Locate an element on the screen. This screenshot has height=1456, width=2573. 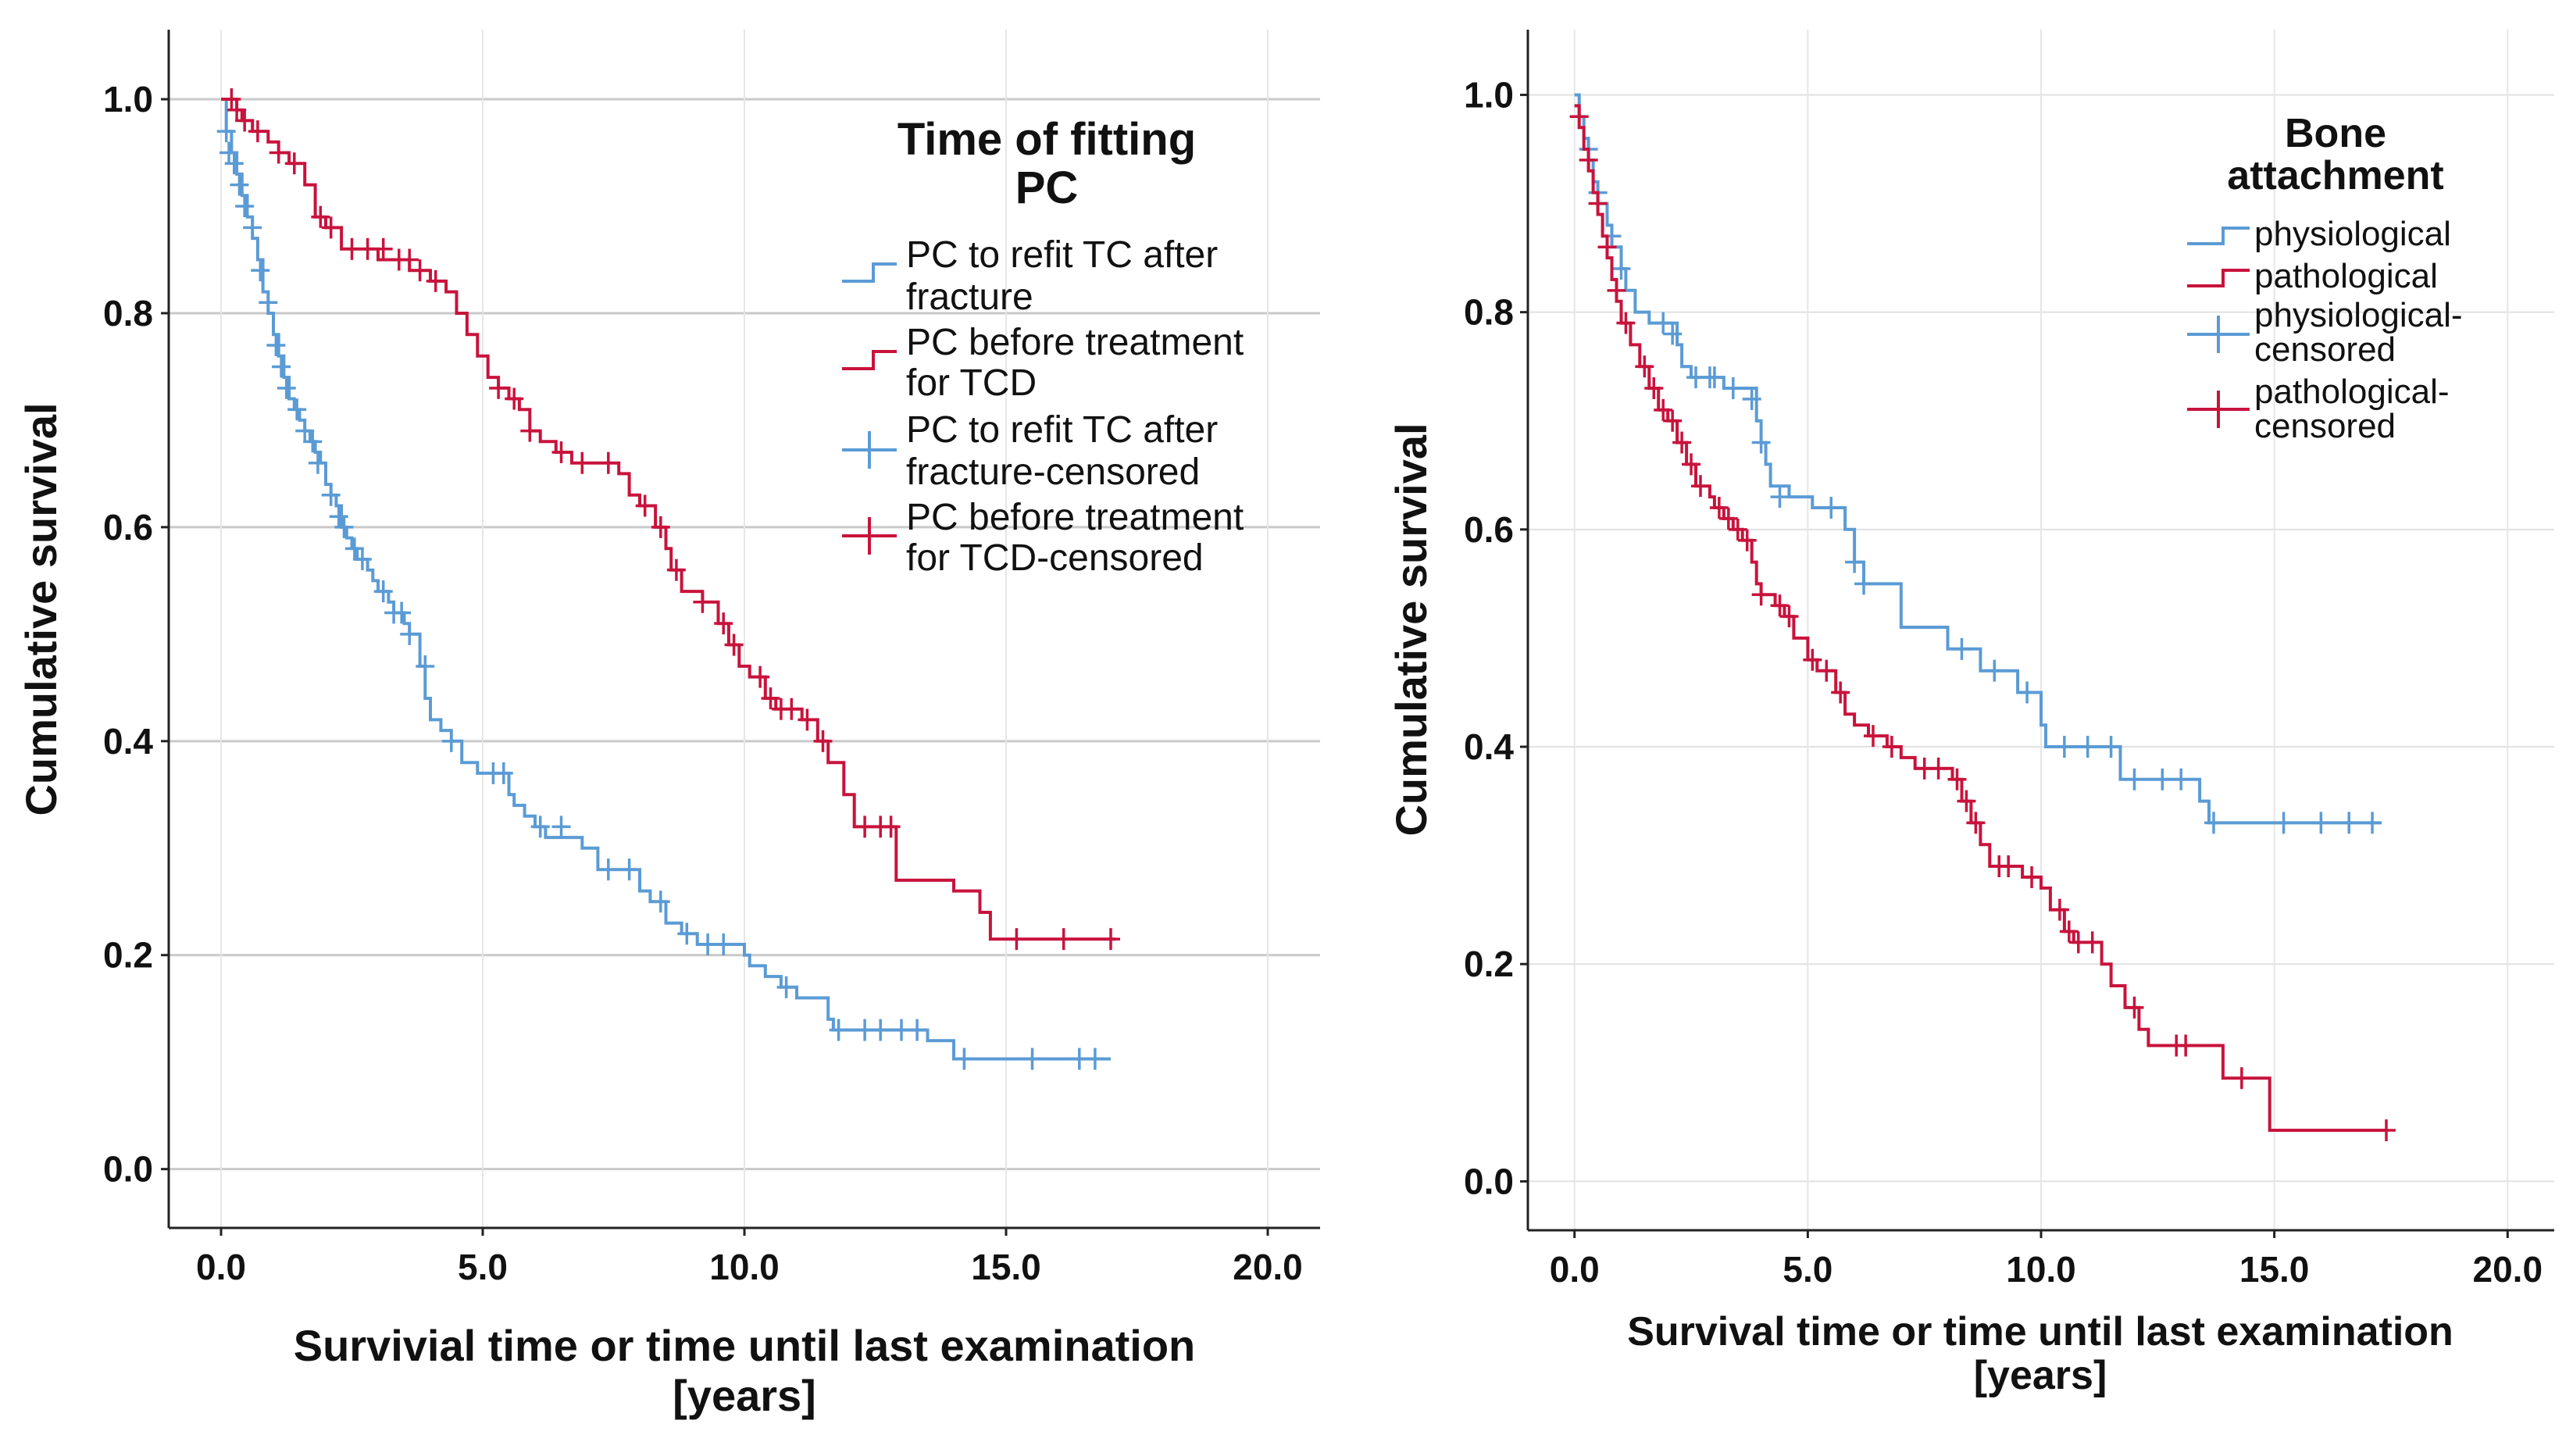
right-legend-title-line1: Bone is located at coordinates (2335, 133).